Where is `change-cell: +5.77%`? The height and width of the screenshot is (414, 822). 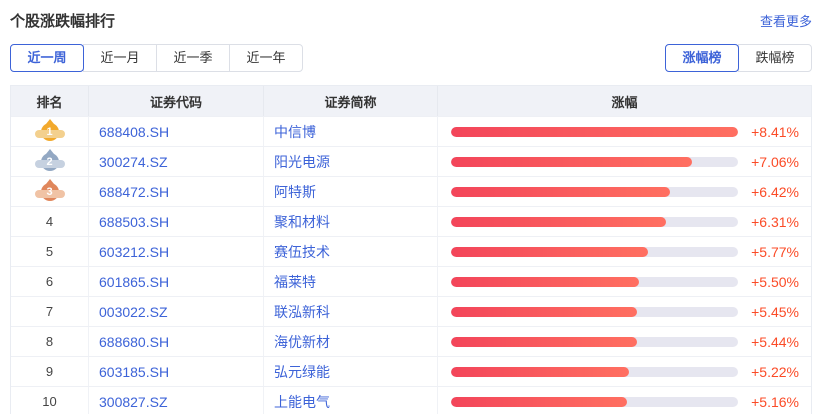
change-cell: +5.77% is located at coordinates (624, 251).